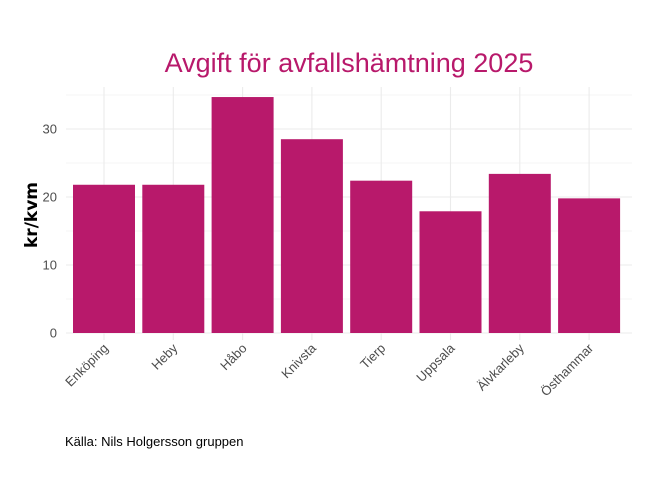  What do you see at coordinates (381, 256) in the screenshot?
I see `bar-tierp` at bounding box center [381, 256].